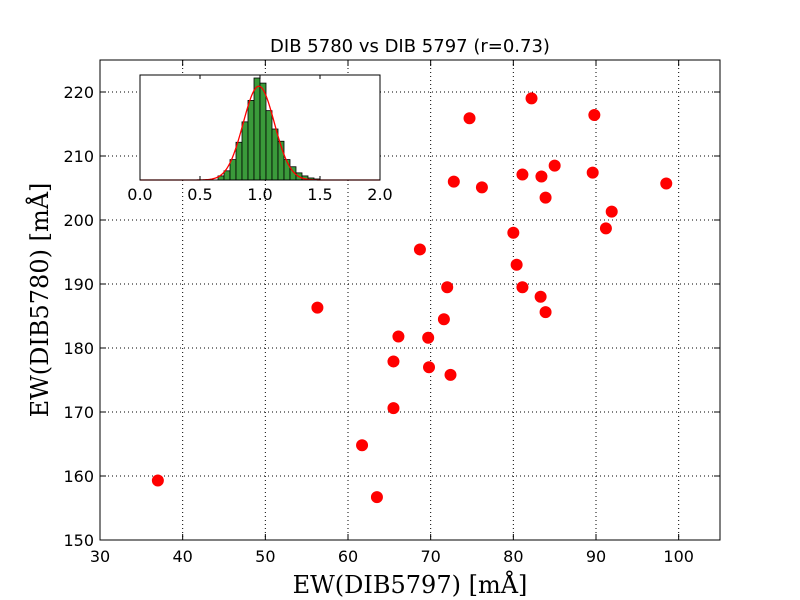 This screenshot has height=600, width=800. I want to click on x-tick-label: 50, so click(265, 556).